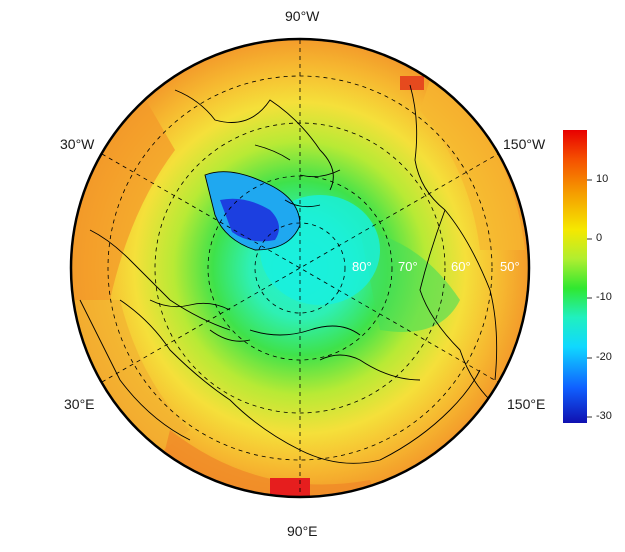 This screenshot has height=552, width=625. What do you see at coordinates (510, 266) in the screenshot?
I see `lat-label-50: 50°` at bounding box center [510, 266].